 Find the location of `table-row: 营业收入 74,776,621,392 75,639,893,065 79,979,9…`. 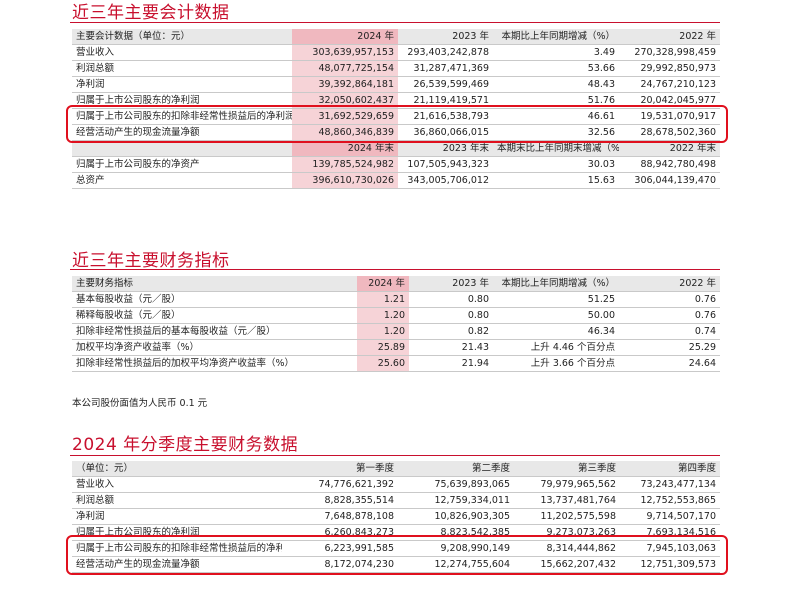

table-row: 营业收入 74,776,621,392 75,639,893,065 79,979,9… is located at coordinates (396, 484).